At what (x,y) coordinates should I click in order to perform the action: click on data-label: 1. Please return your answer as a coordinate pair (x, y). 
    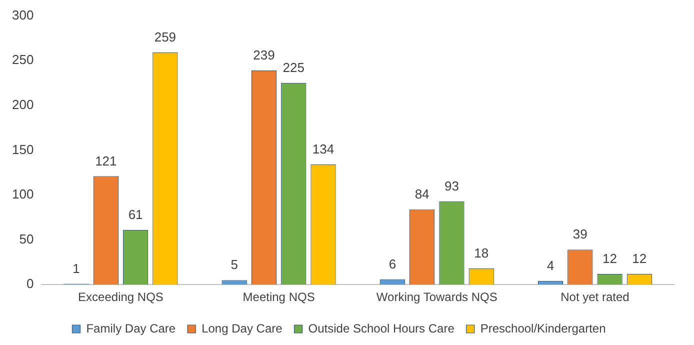
    Looking at the image, I should click on (76, 268).